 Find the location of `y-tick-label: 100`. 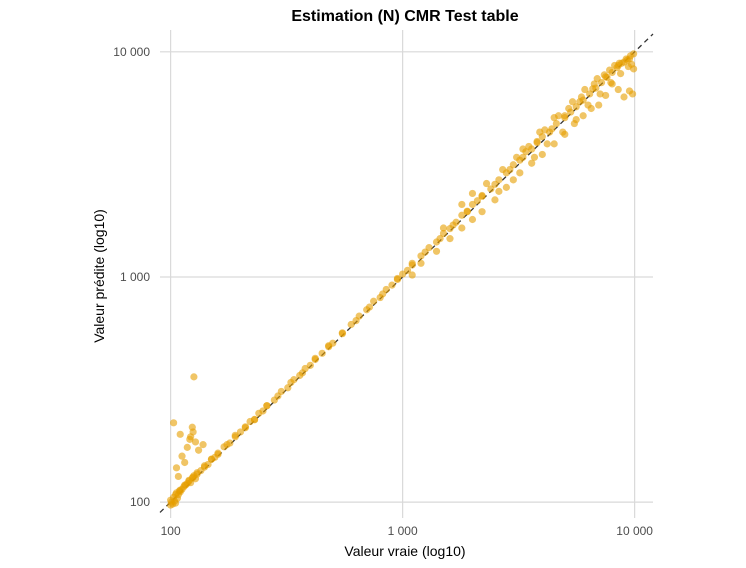

y-tick-label: 100 is located at coordinates (140, 502).